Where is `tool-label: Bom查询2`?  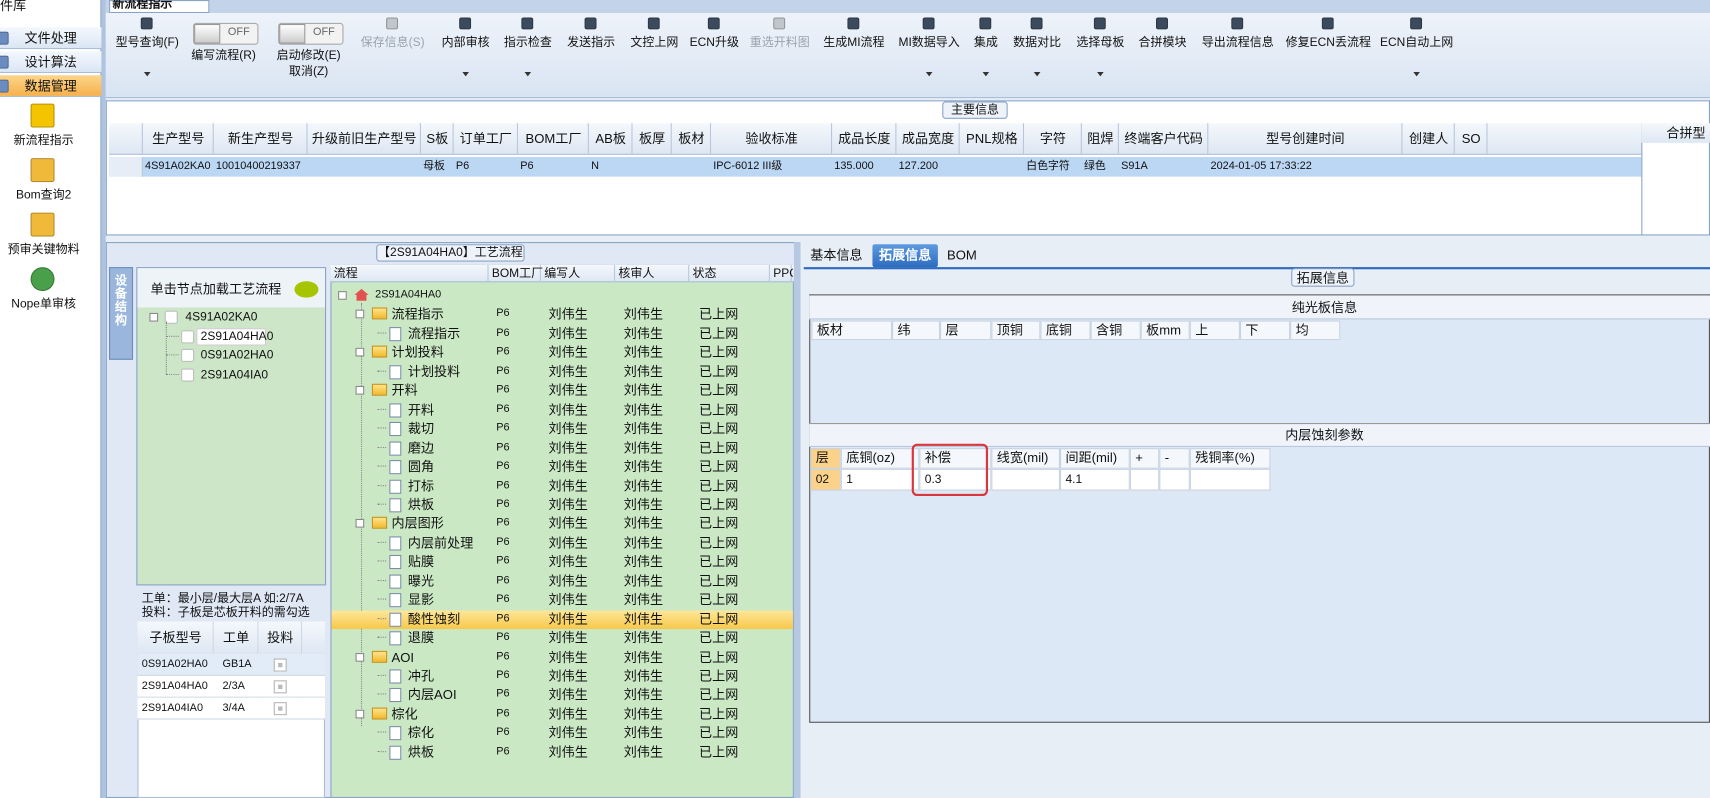 tool-label: Bom查询2 is located at coordinates (43, 195).